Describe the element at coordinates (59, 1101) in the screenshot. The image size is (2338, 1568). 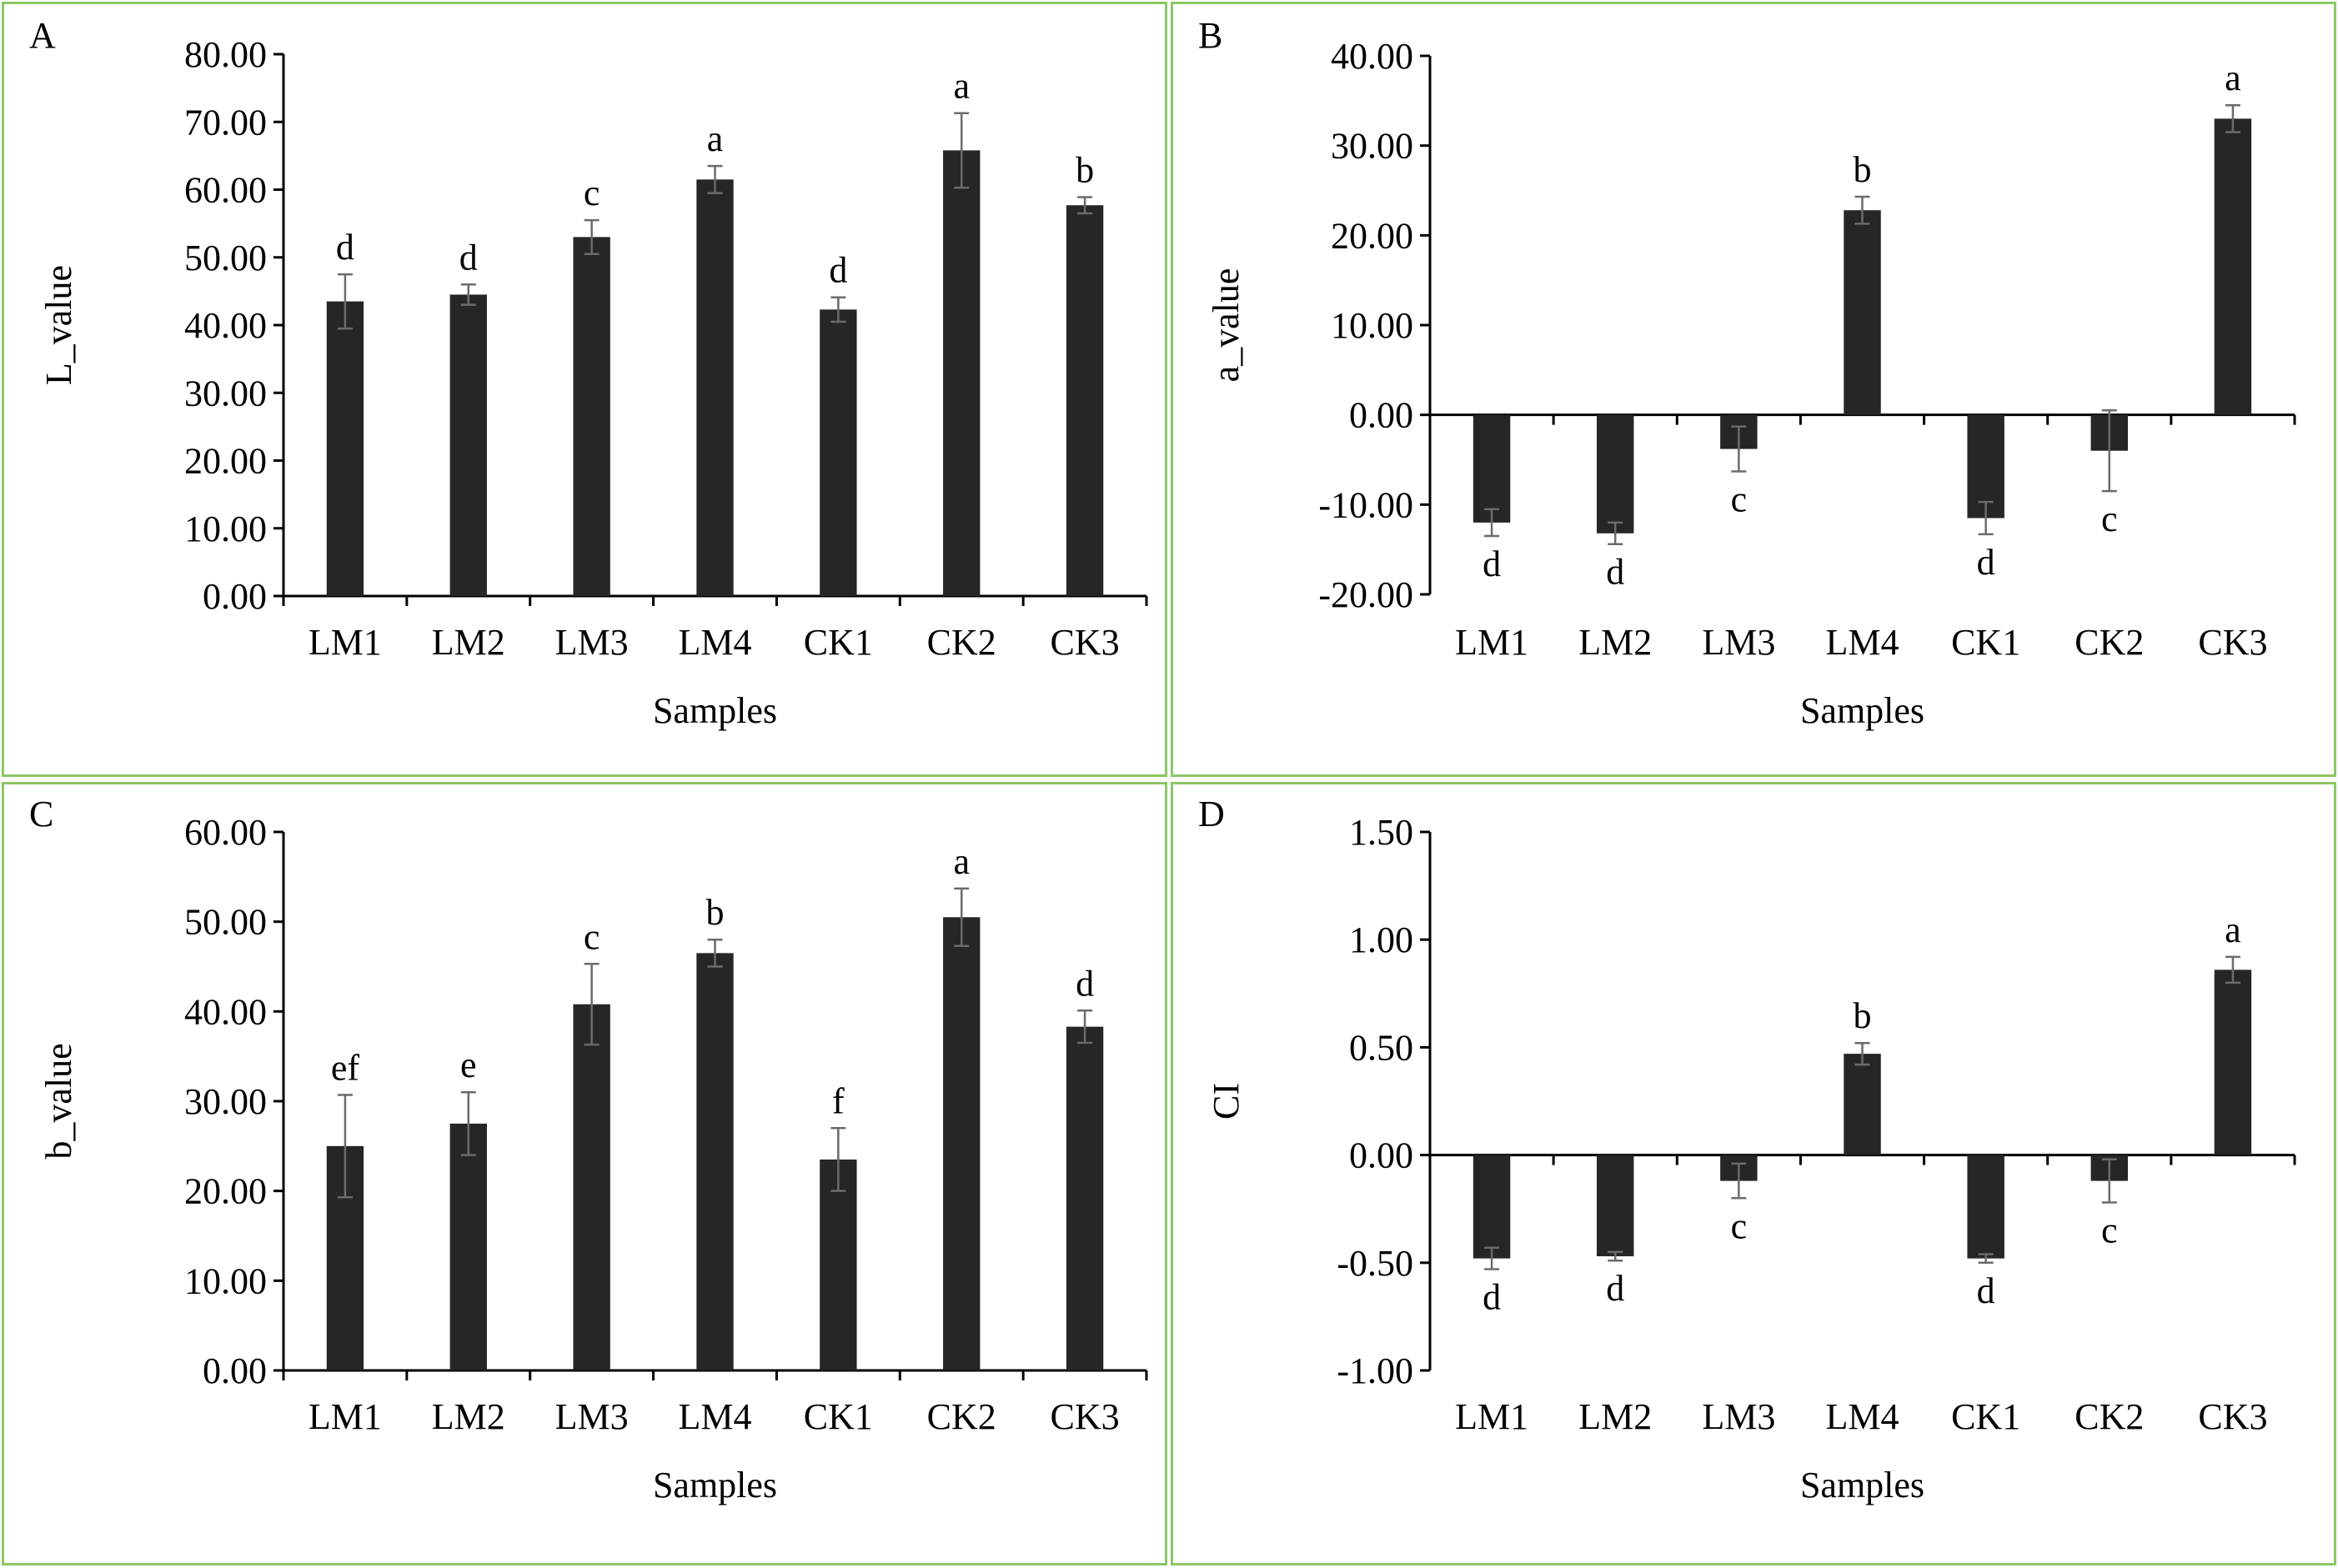
I see `y-axis-title: b_value` at that location.